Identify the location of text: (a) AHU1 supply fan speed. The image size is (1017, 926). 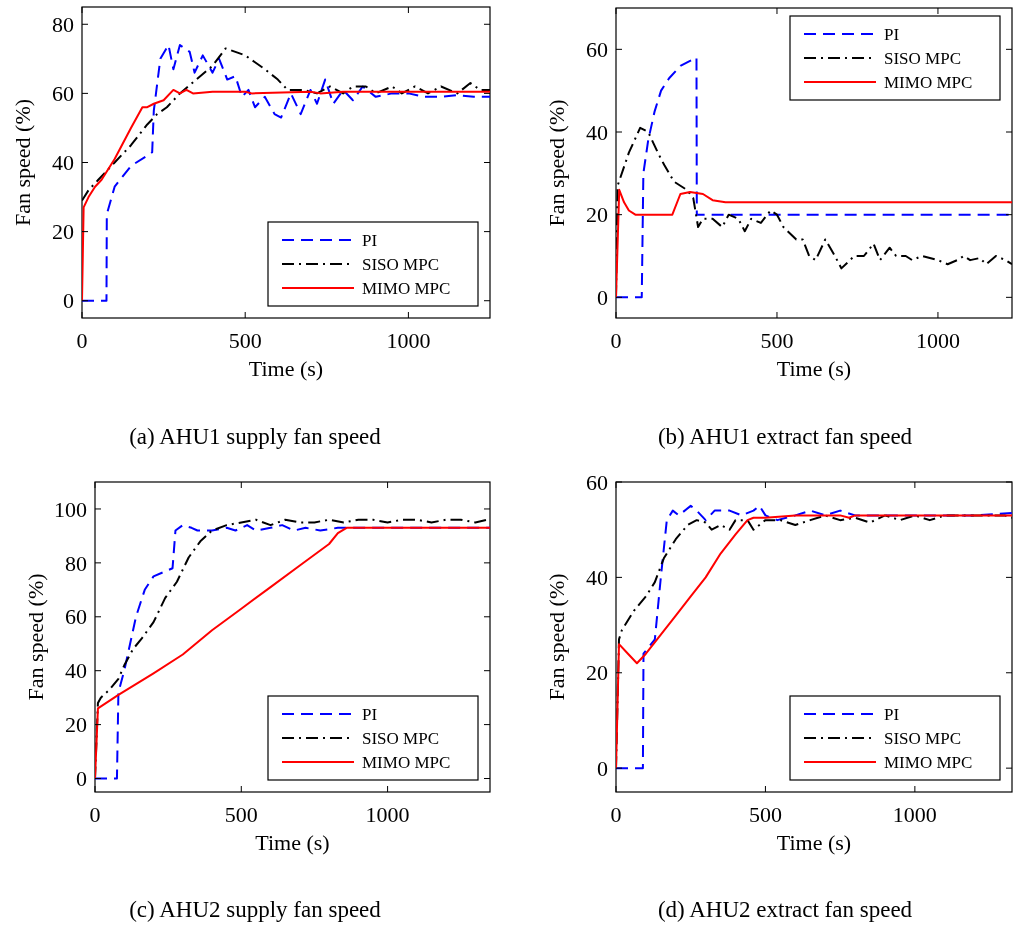
(255, 436).